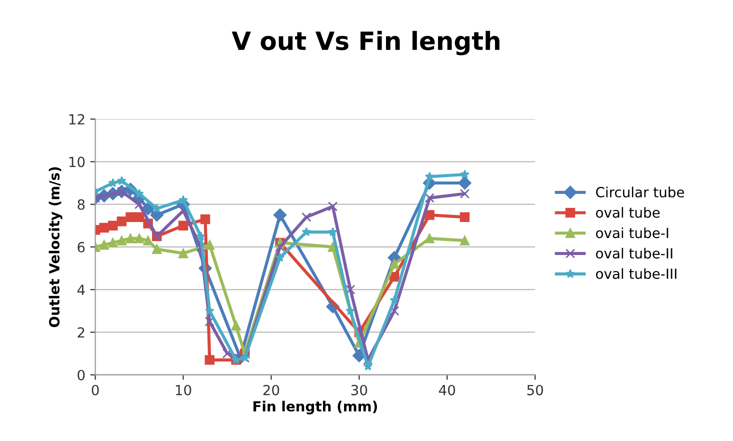 The width and height of the screenshot is (733, 441). What do you see at coordinates (95, 390) in the screenshot?
I see `x-tick-label: 0` at bounding box center [95, 390].